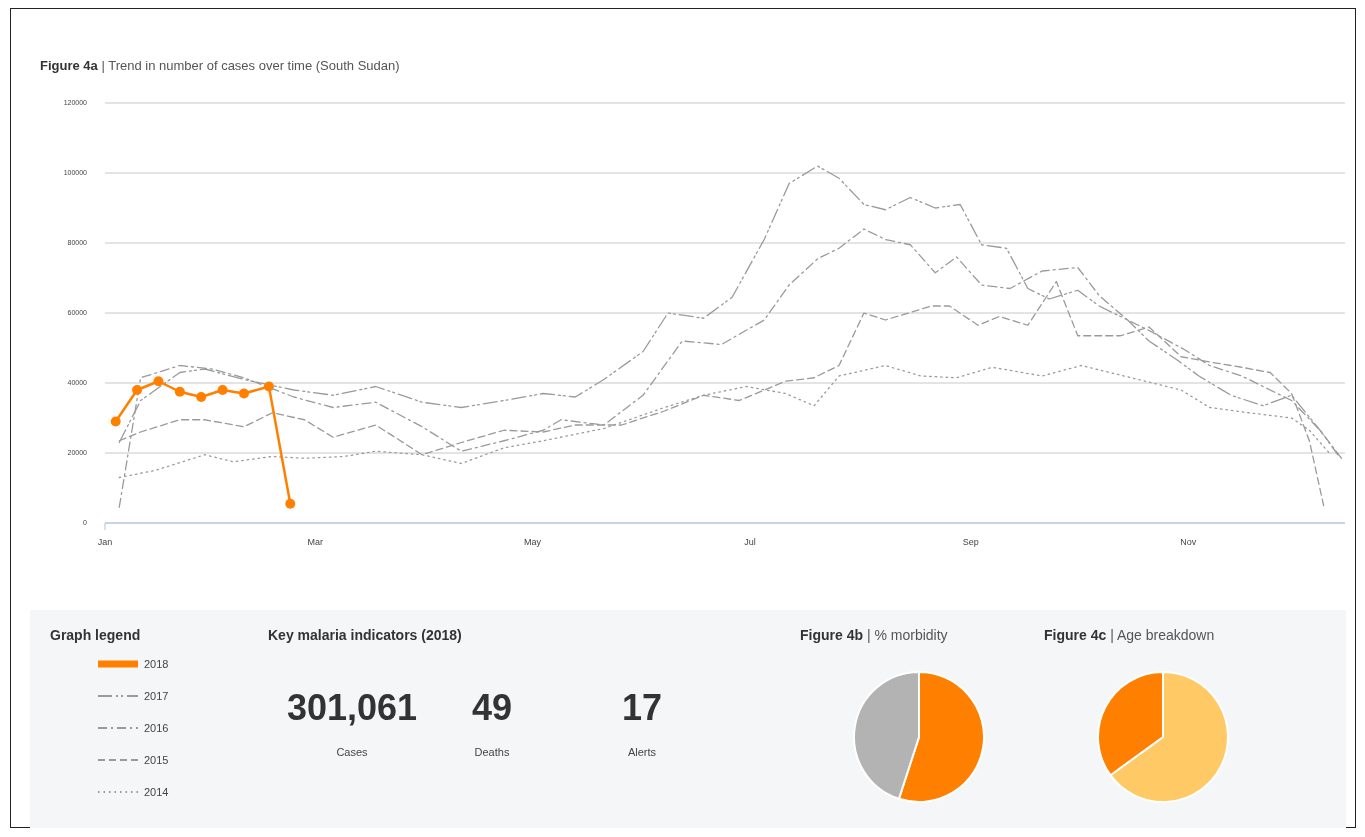 The height and width of the screenshot is (837, 1365). I want to click on legend-label: 2018, so click(156, 663).